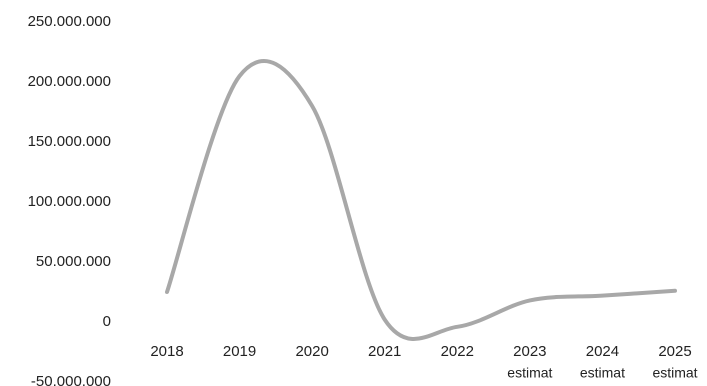 The image size is (707, 386). Describe the element at coordinates (166, 351) in the screenshot. I see `x-tick-label: 2018` at that location.